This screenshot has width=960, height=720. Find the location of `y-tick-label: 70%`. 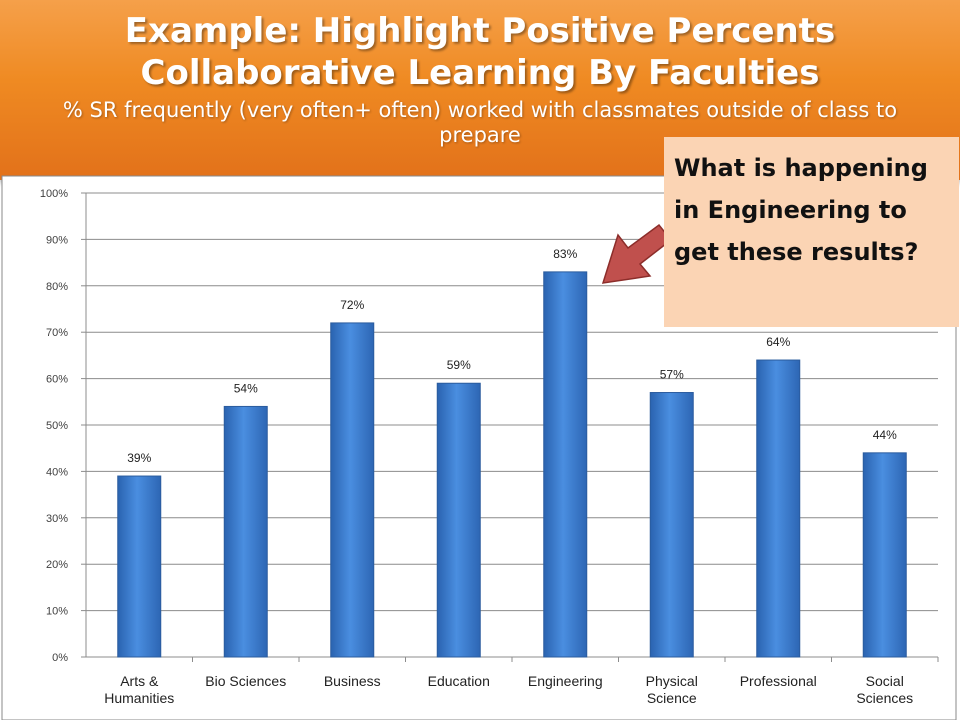

y-tick-label: 70% is located at coordinates (57, 333).